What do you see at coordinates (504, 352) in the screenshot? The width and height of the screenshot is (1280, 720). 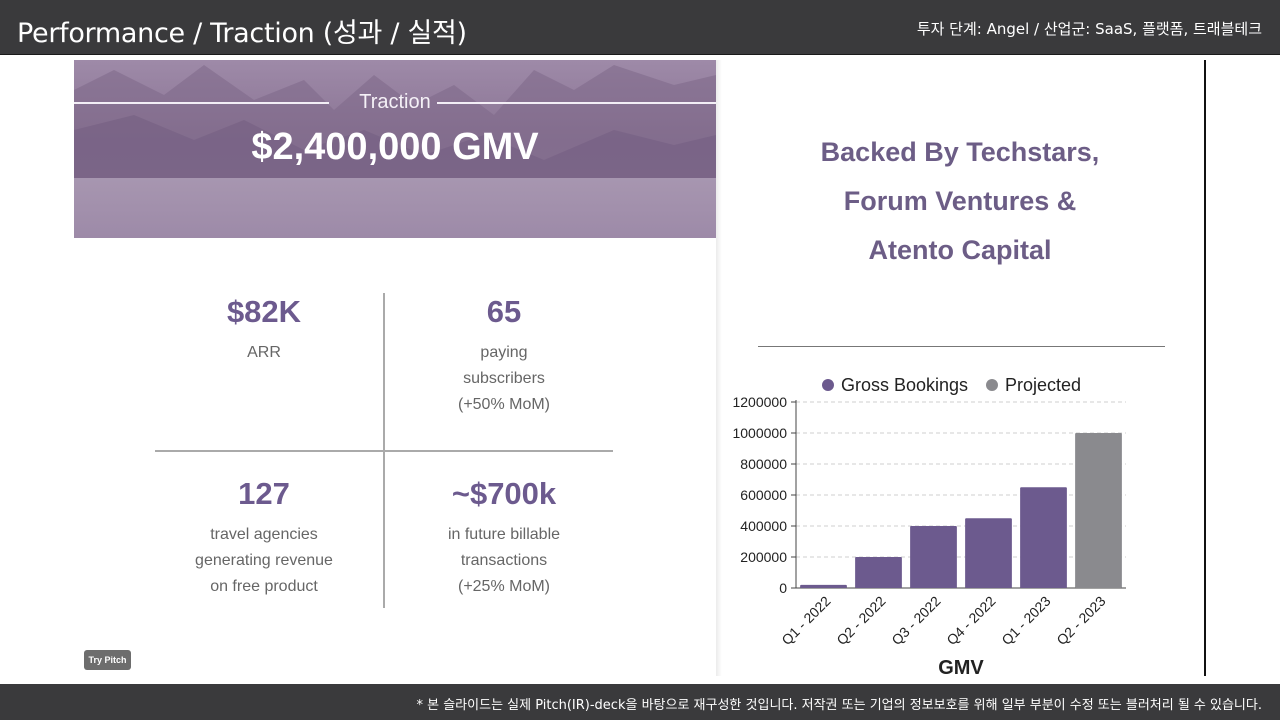 I see `stat-line: paying` at bounding box center [504, 352].